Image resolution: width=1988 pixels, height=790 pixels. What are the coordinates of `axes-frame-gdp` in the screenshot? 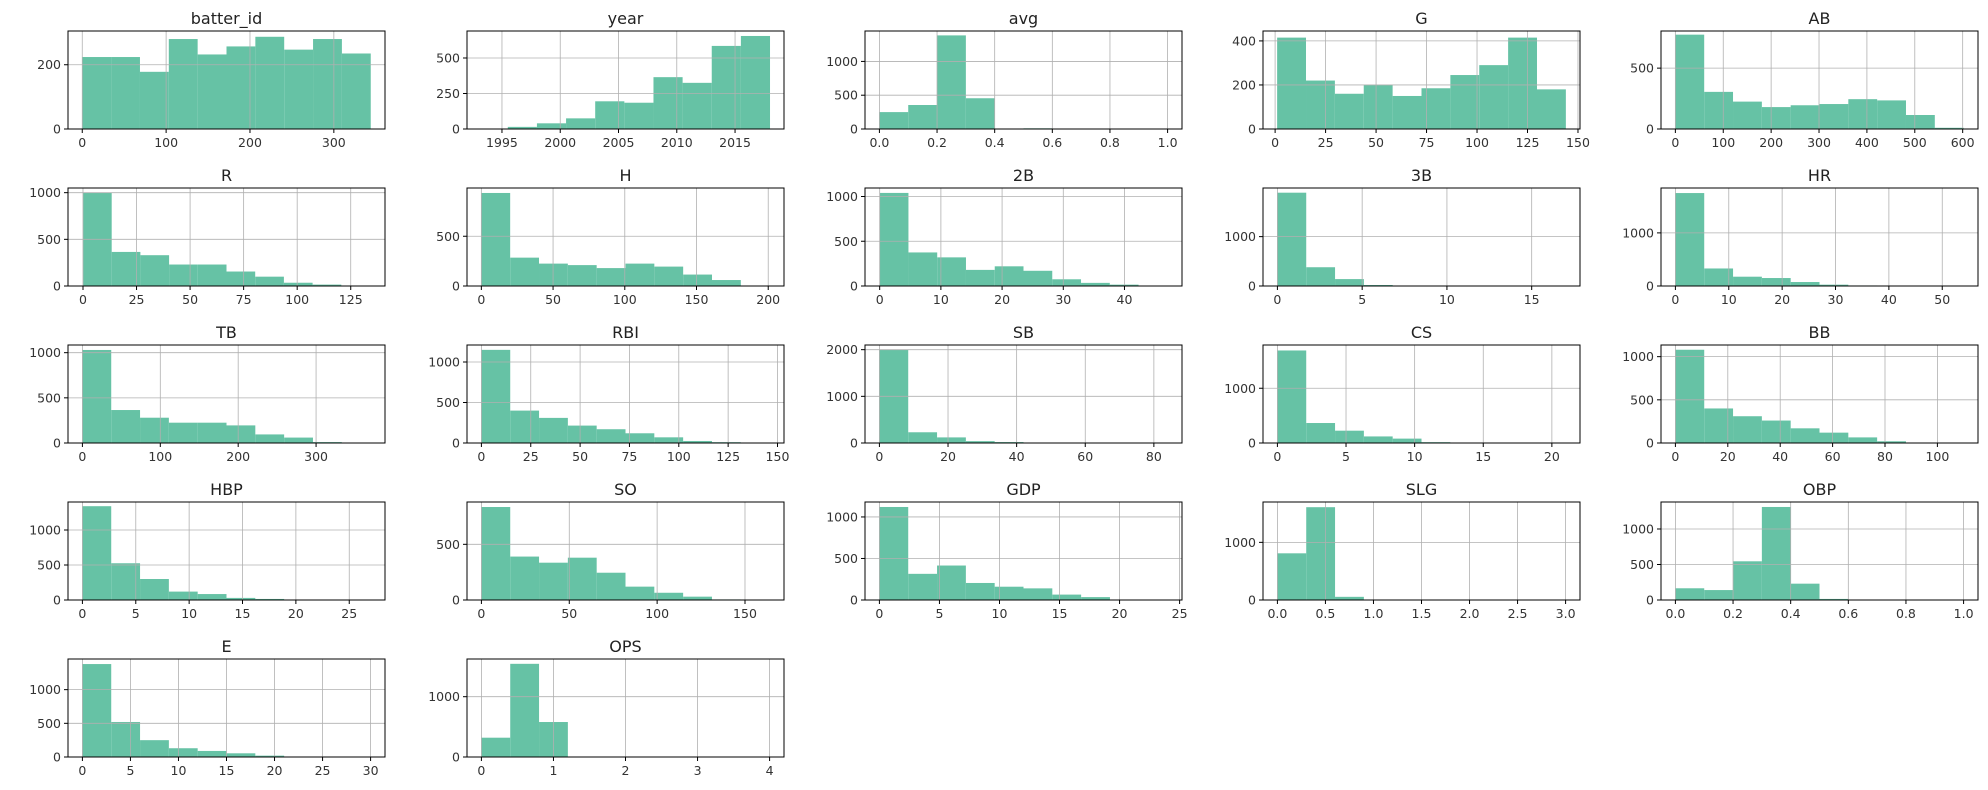 It's located at (1023, 551).